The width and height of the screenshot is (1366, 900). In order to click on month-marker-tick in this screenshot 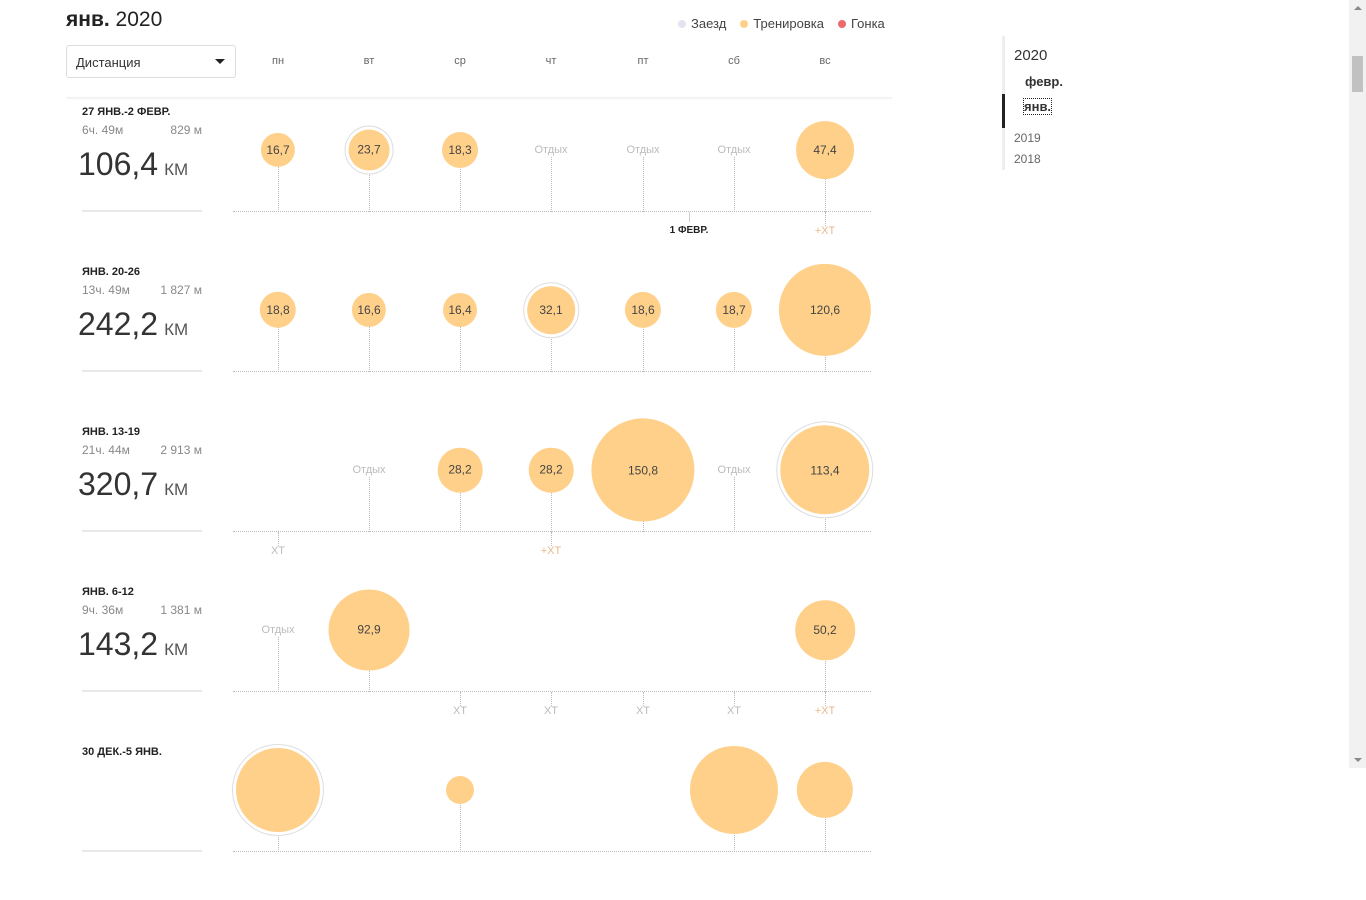, I will do `click(689, 217)`.